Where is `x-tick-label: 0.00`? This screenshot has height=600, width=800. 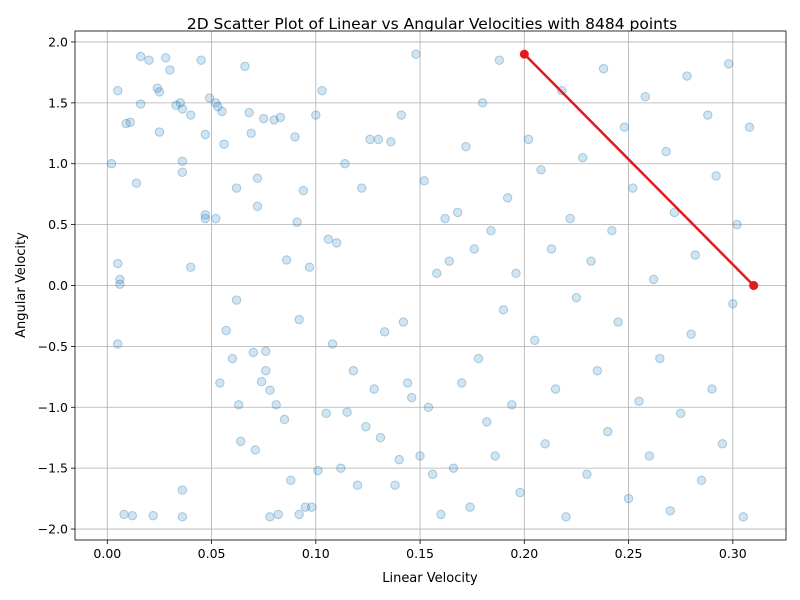
x-tick-label: 0.00 is located at coordinates (107, 553).